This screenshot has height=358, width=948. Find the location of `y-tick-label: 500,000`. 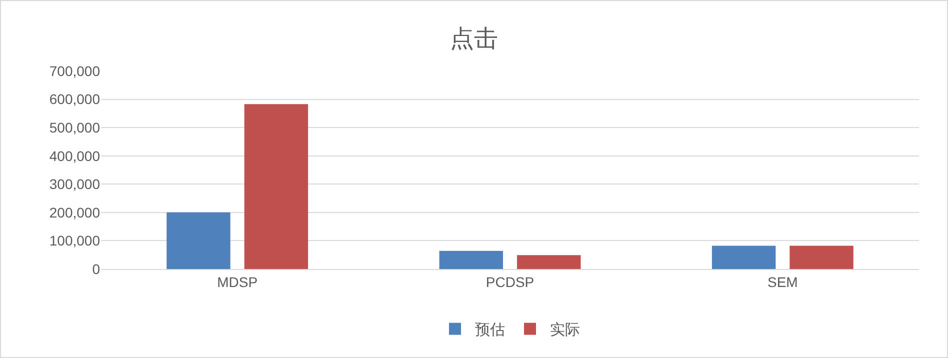

y-tick-label: 500,000 is located at coordinates (74, 127).